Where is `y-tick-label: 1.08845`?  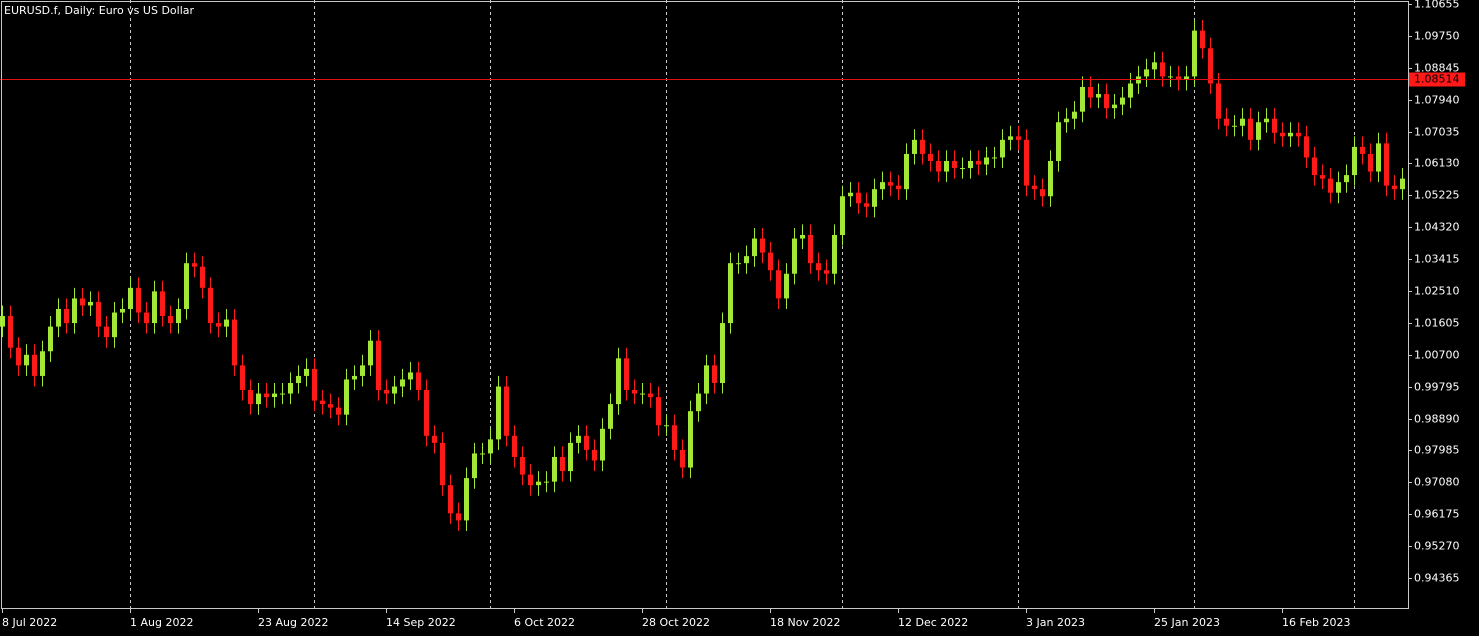 y-tick-label: 1.08845 is located at coordinates (1437, 68).